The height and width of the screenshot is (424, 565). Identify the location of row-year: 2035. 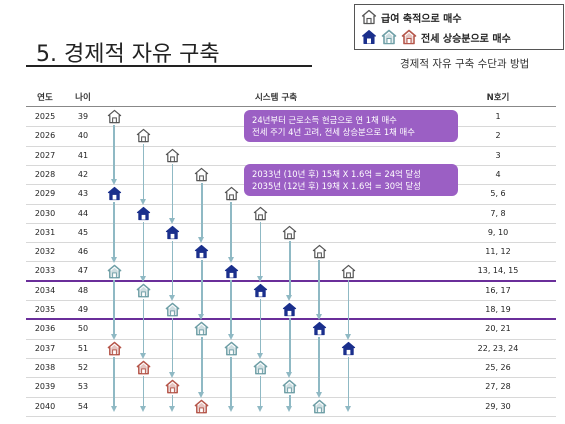
(45, 309).